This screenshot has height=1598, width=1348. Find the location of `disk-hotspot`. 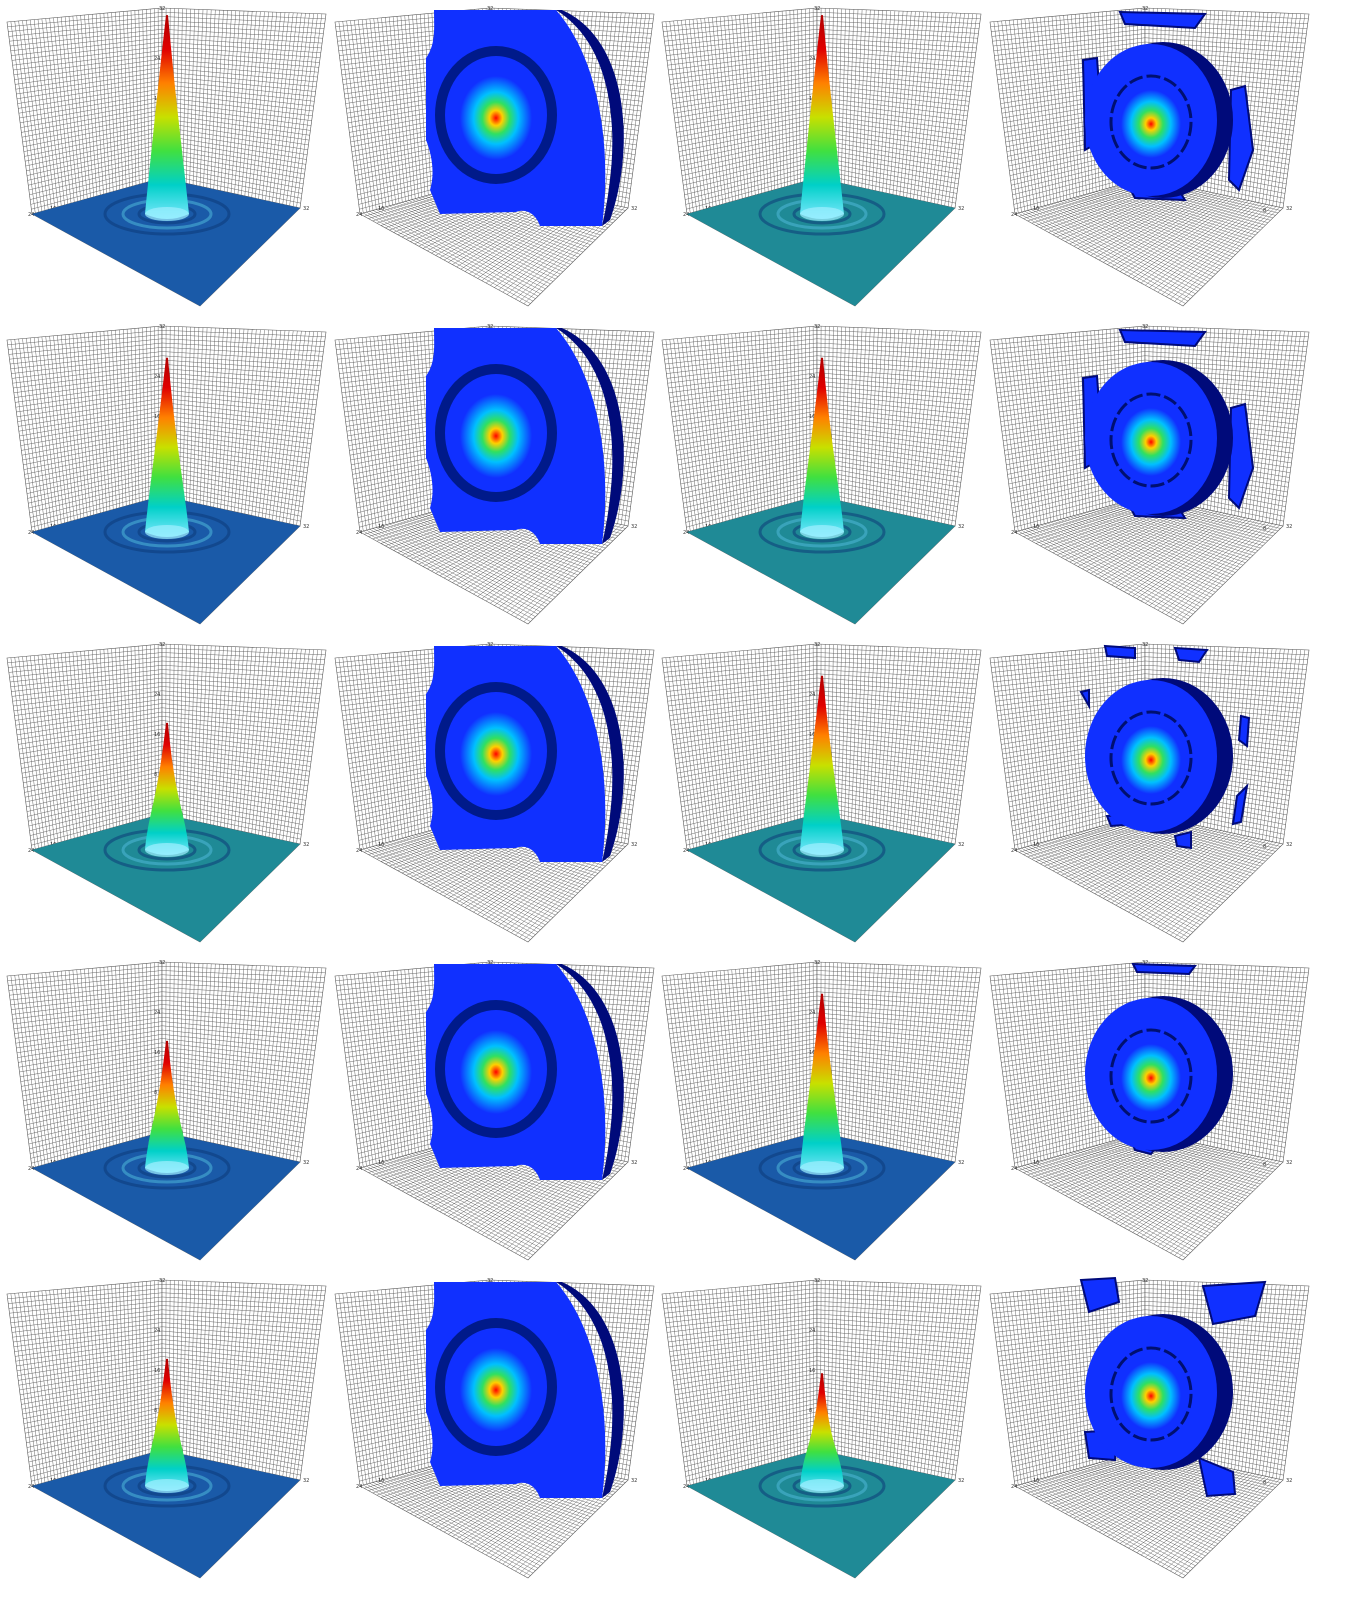

disk-hotspot is located at coordinates (1151, 760).